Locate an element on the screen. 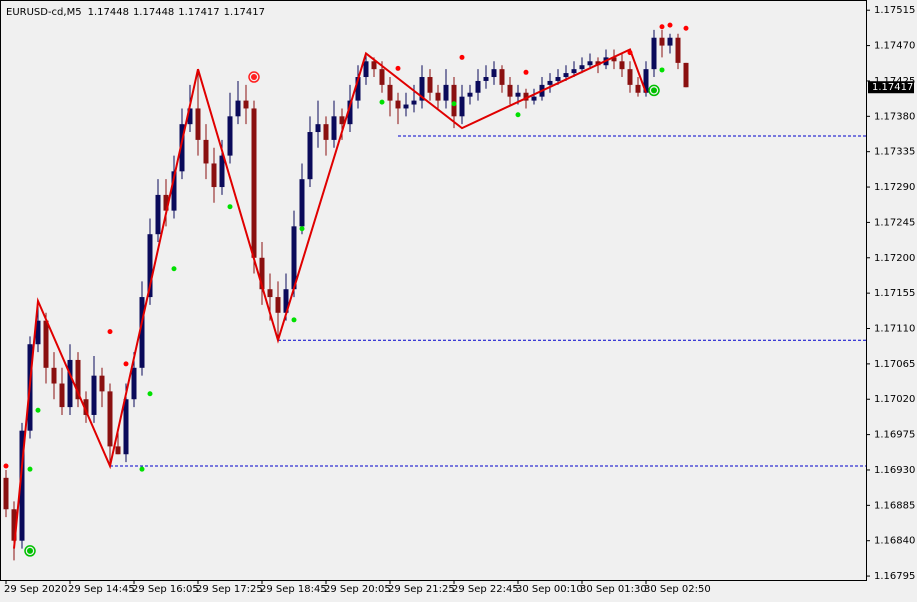 The height and width of the screenshot is (602, 917). y-tick-label: 1.17065 is located at coordinates (894, 364).